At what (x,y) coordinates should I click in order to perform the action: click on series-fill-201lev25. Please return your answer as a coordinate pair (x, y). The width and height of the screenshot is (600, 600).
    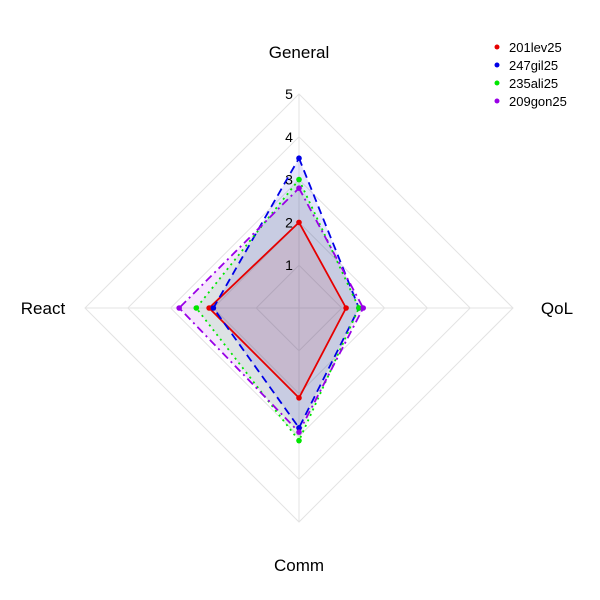
    Looking at the image, I should click on (278, 310).